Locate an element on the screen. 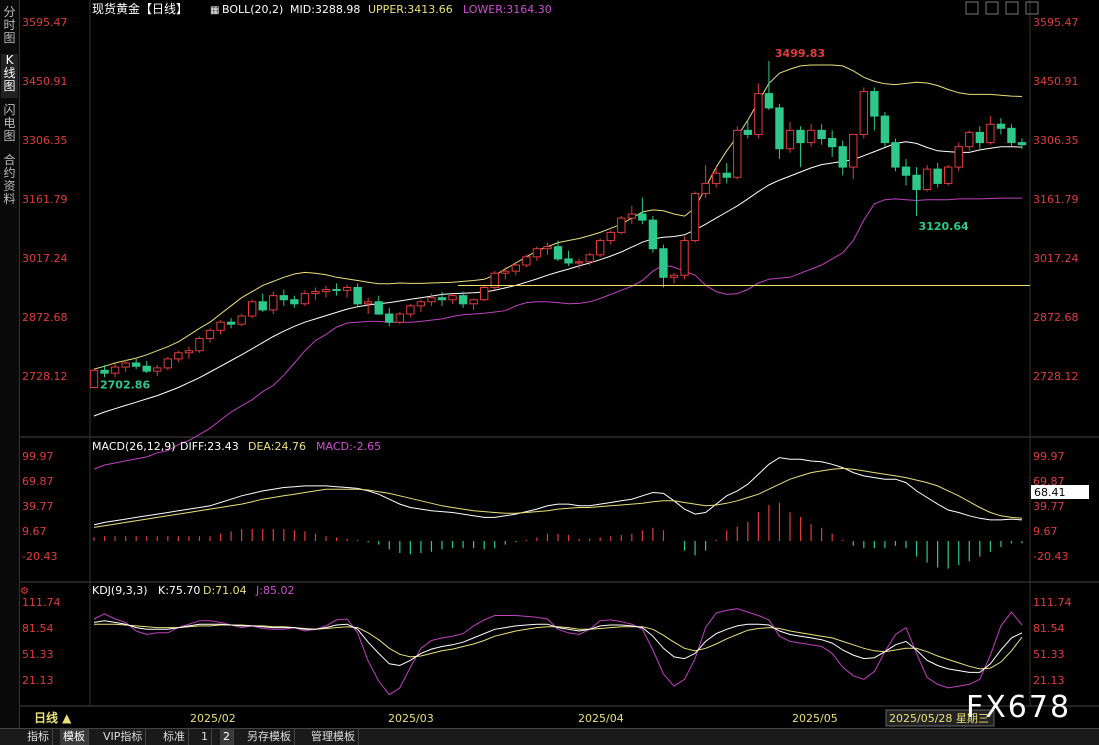 This screenshot has height=745, width=1099. price-tick-left: 3306.35 is located at coordinates (45, 140).